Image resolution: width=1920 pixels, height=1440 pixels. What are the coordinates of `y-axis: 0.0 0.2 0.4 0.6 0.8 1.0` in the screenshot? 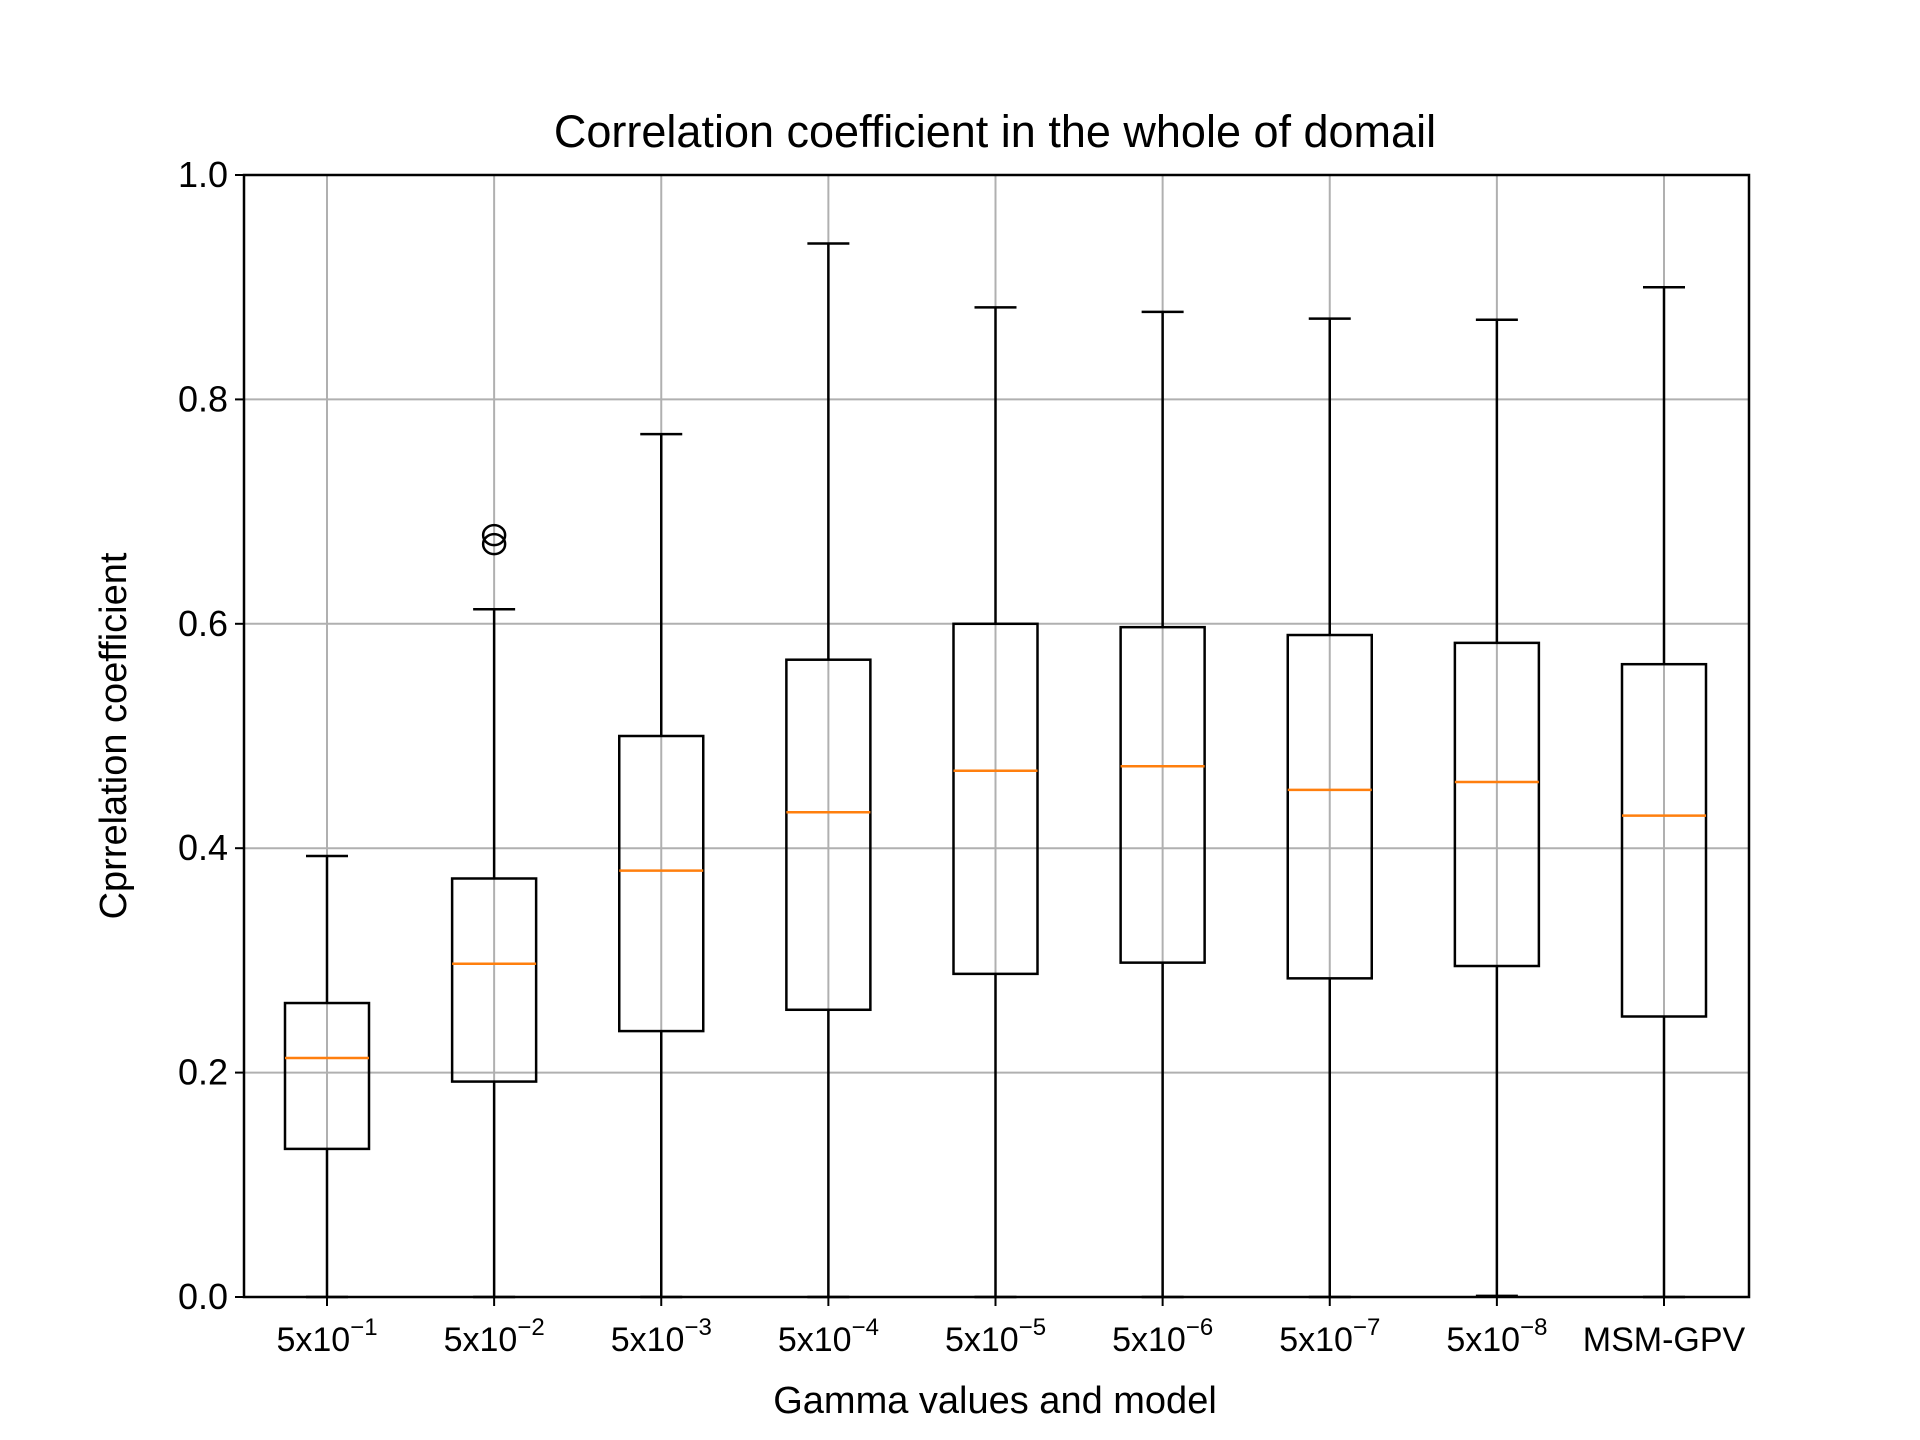 It's located at (211, 735).